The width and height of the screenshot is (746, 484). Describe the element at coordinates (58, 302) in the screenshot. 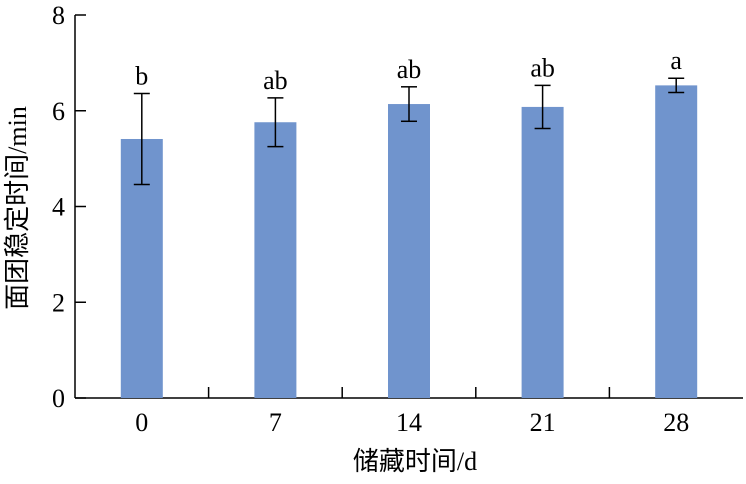

I see `y-tick-label: 2` at that location.